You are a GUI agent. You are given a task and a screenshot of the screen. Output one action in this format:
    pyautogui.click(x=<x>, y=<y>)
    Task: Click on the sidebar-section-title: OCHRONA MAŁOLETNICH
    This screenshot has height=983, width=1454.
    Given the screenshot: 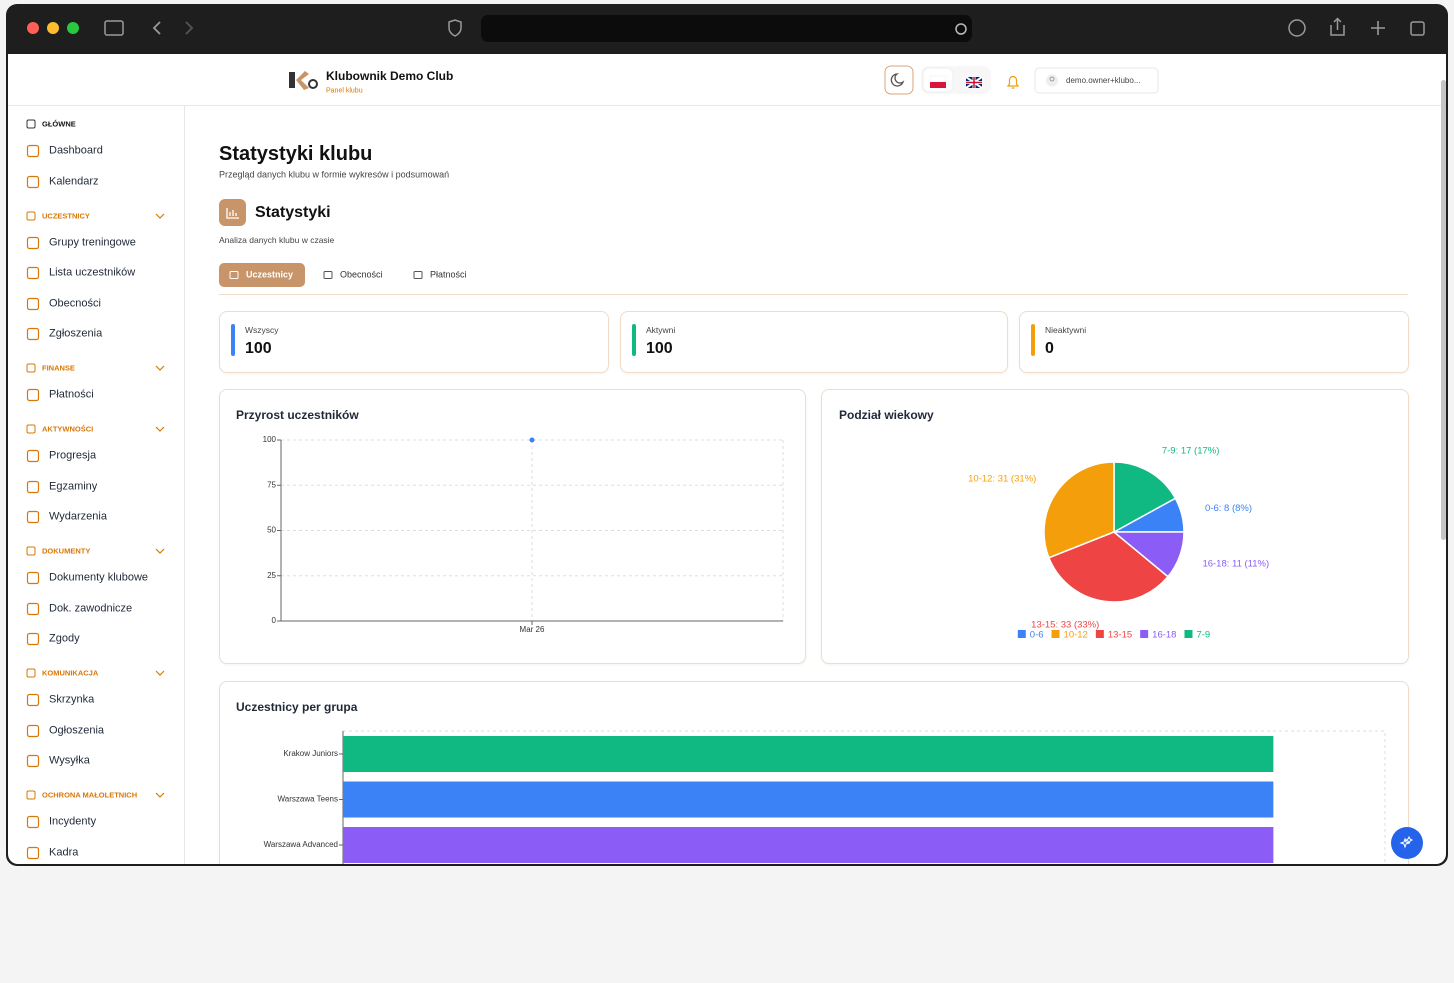 What is the action you would take?
    pyautogui.click(x=90, y=795)
    